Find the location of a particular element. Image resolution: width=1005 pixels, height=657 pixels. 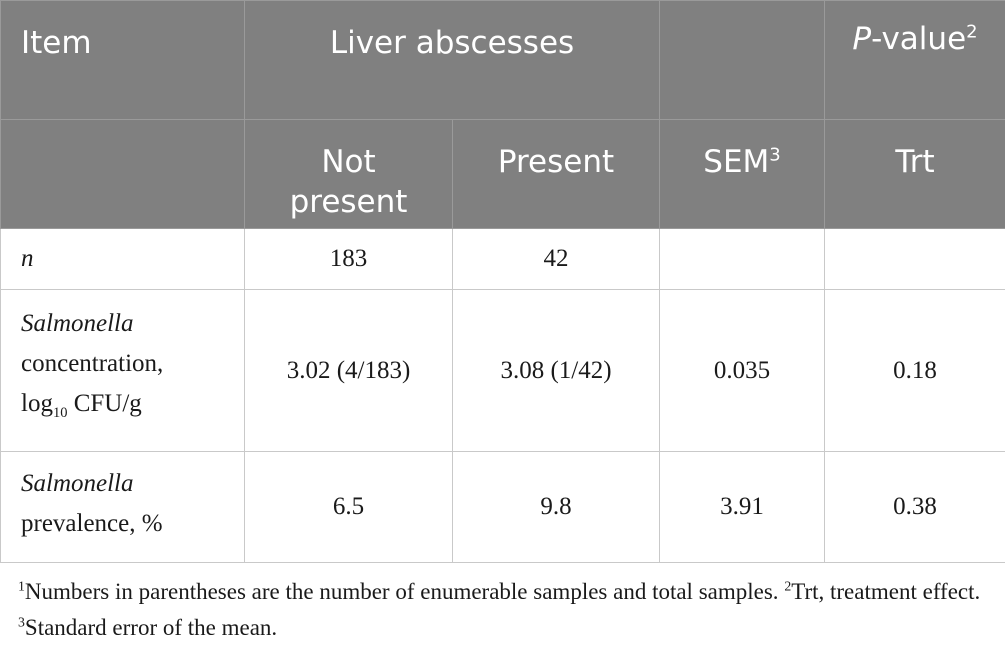

cell-sem: 3.91 is located at coordinates (742, 507).